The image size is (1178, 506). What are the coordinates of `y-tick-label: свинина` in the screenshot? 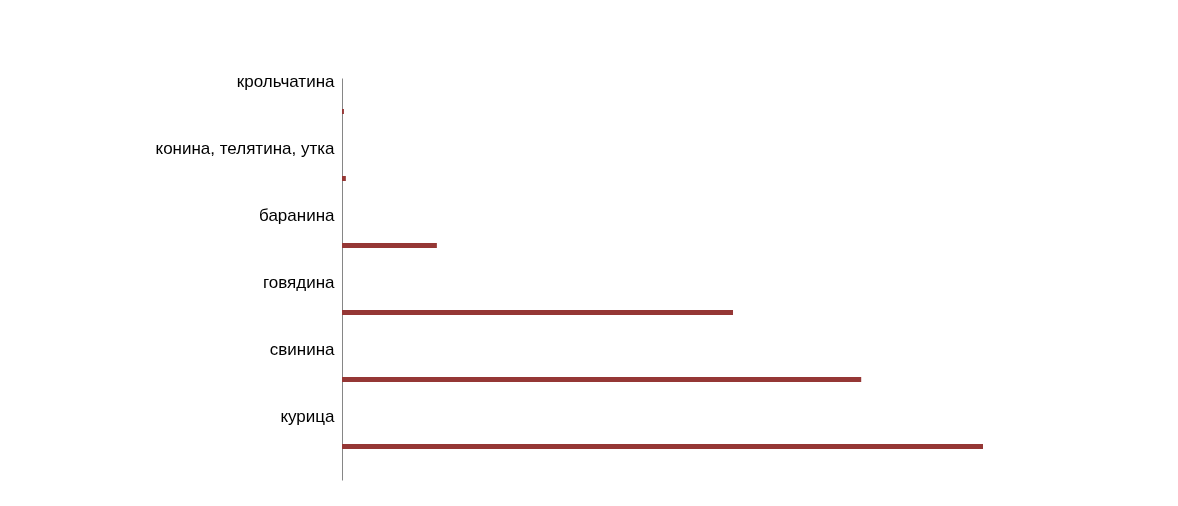 It's located at (302, 349).